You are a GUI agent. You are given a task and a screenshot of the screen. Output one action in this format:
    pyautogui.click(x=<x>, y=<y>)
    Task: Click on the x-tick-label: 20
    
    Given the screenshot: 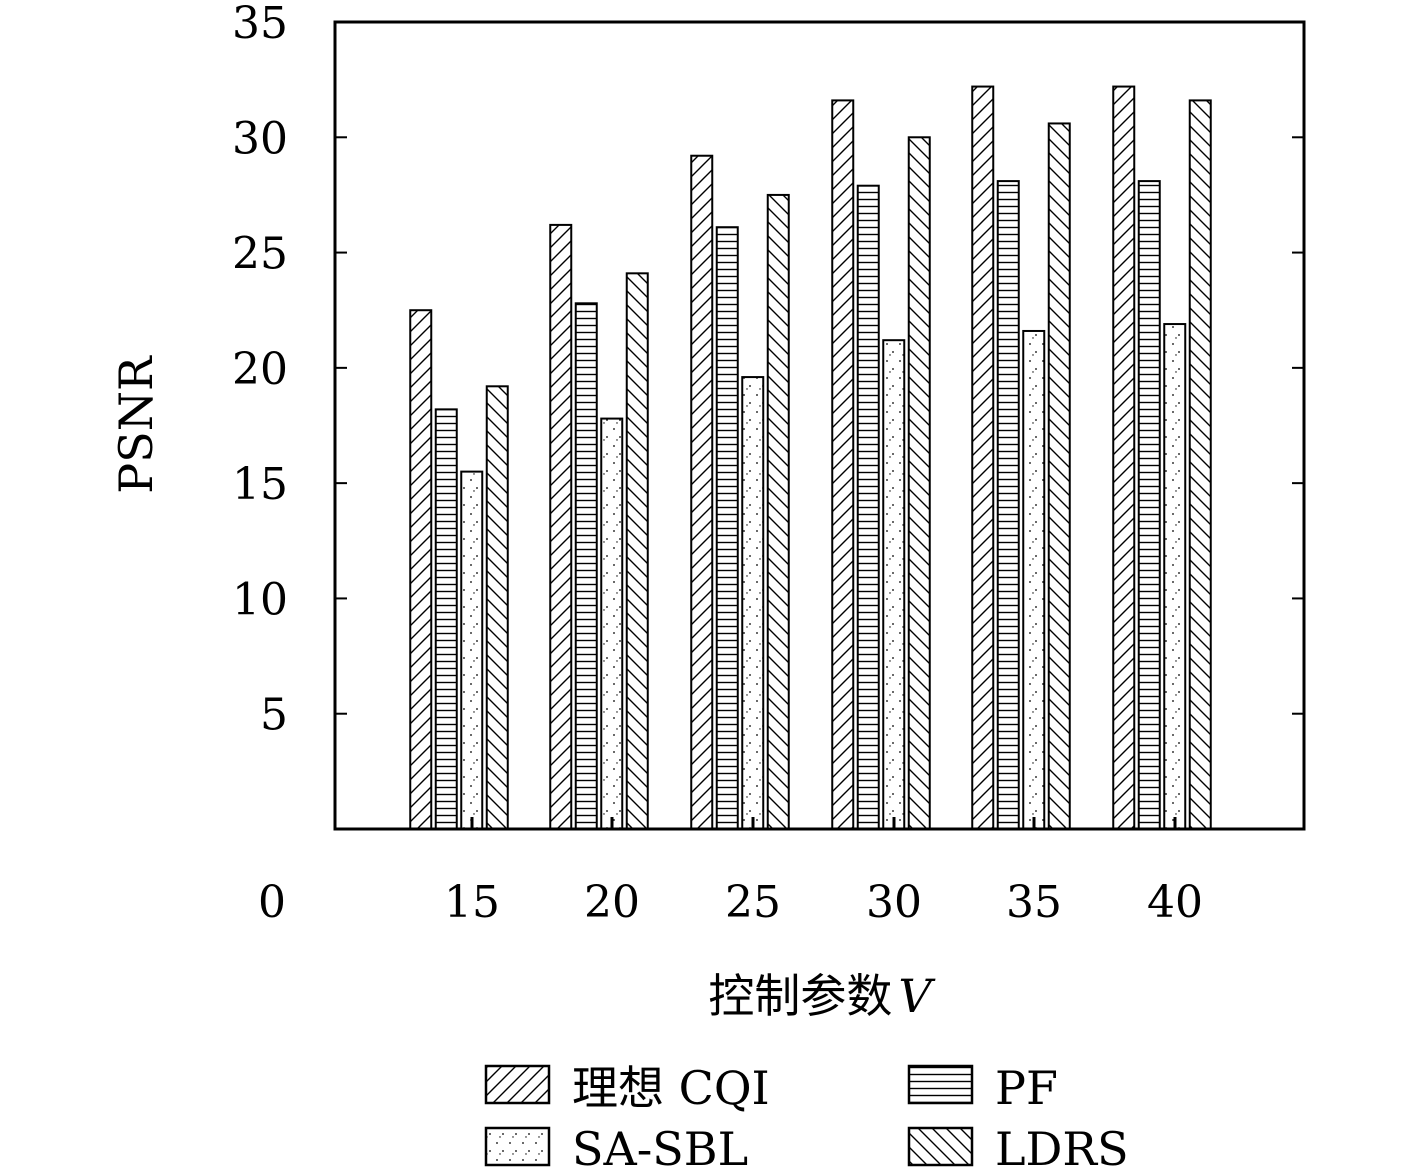 What is the action you would take?
    pyautogui.click(x=612, y=902)
    